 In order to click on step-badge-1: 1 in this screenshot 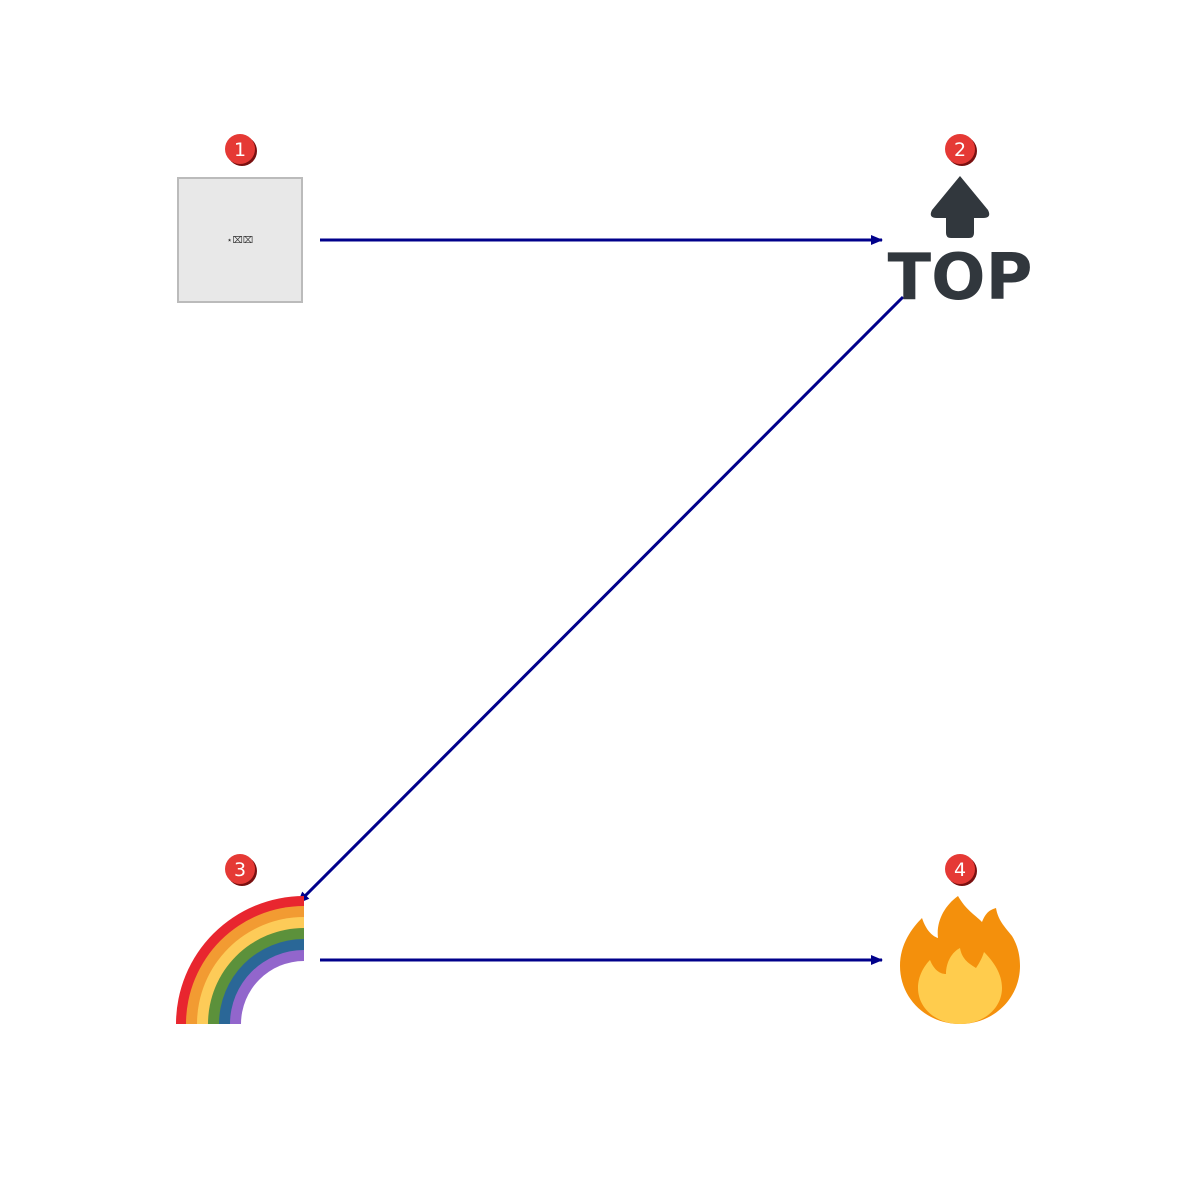, I will do `click(241, 150)`.